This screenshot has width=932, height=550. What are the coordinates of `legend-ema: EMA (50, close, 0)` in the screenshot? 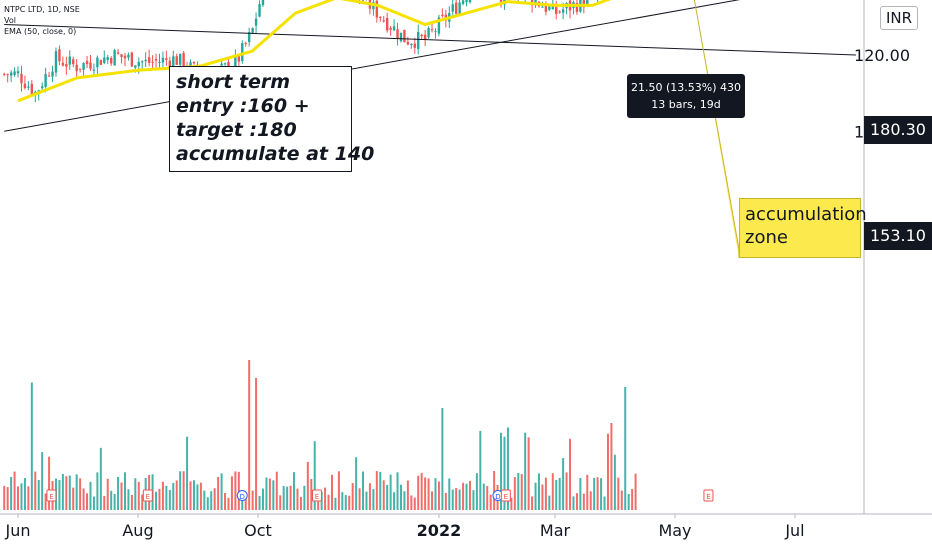 It's located at (40, 31).